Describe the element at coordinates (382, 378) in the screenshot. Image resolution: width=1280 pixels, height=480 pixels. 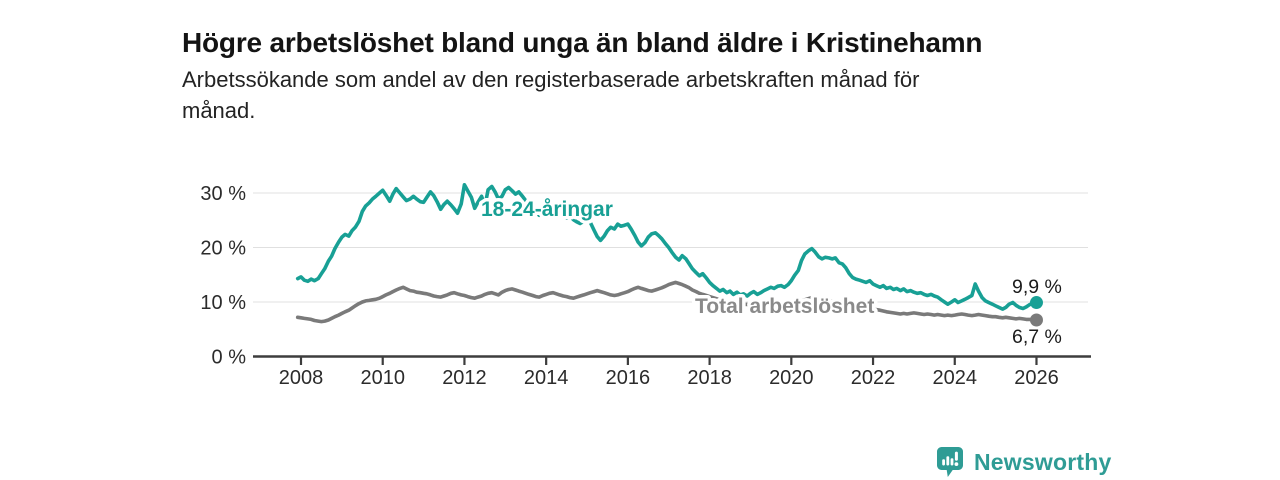
I see `x-axis-label-2010: 2010` at that location.